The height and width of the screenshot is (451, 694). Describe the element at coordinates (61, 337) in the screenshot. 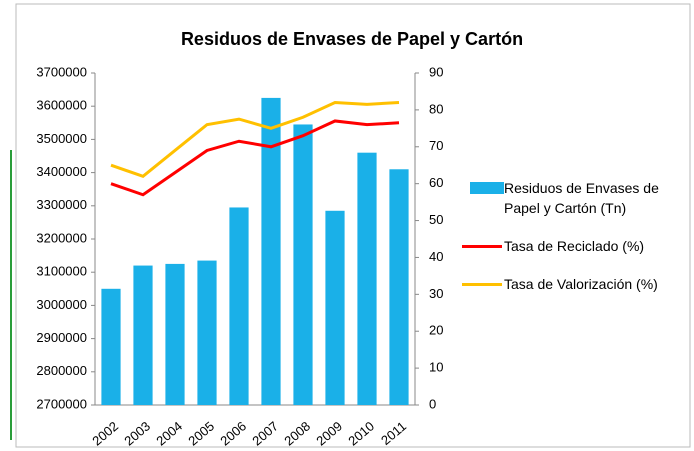

I see `y-tick-label: 2900000` at that location.